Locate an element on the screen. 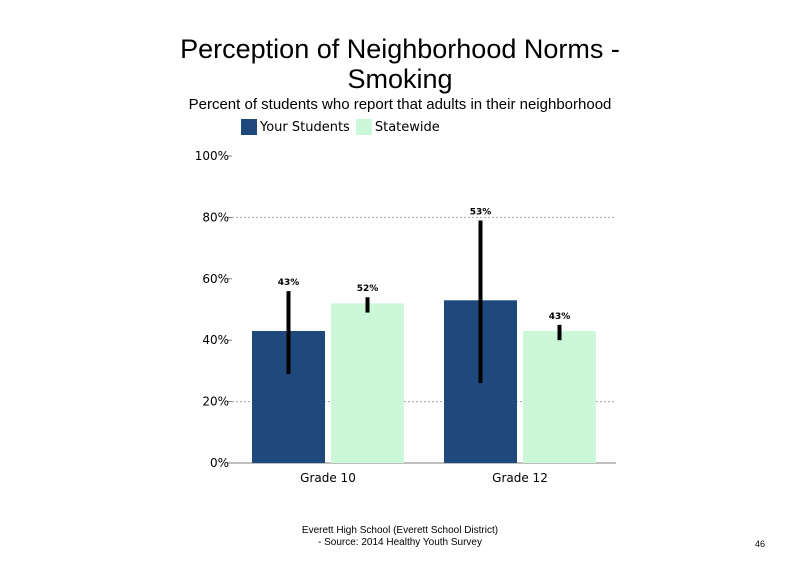 The height and width of the screenshot is (568, 800). legend-item-statewide: Statewide is located at coordinates (397, 127).